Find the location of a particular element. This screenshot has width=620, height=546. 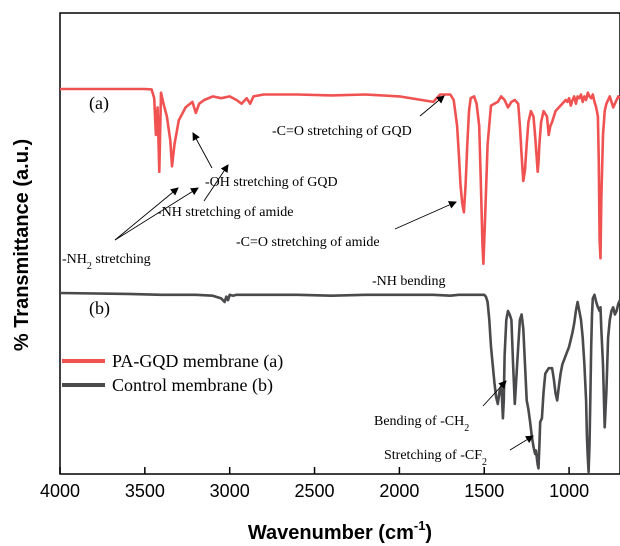

x-axis-title: Wavenumber (cm-1) is located at coordinates (340, 531).